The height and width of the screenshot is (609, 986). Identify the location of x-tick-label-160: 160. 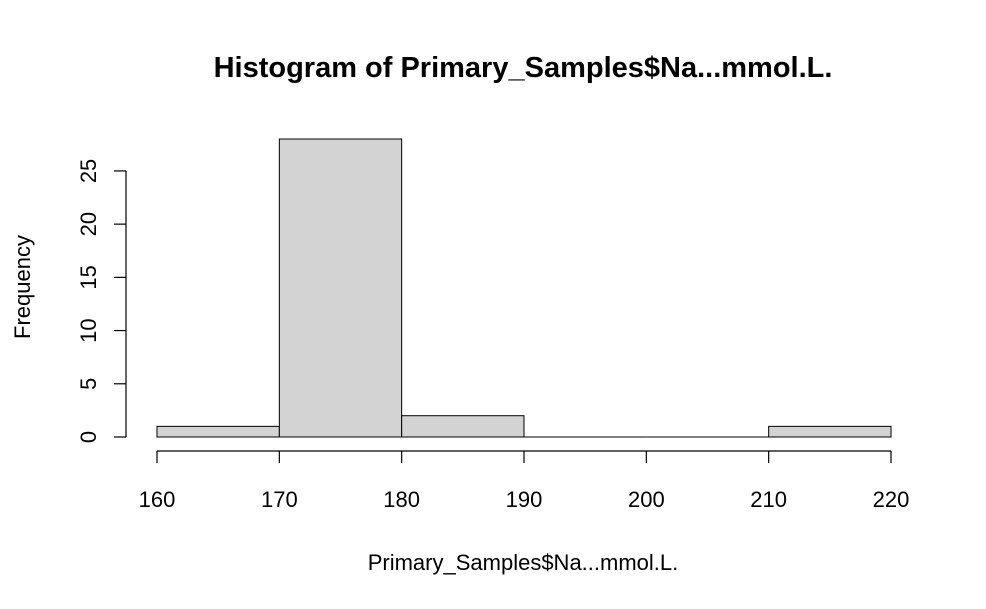
(157, 499).